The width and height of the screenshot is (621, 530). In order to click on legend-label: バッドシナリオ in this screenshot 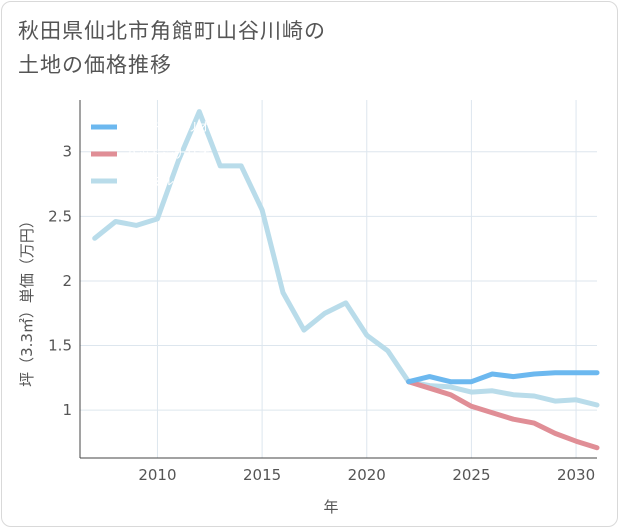, I will do `click(168, 154)`.